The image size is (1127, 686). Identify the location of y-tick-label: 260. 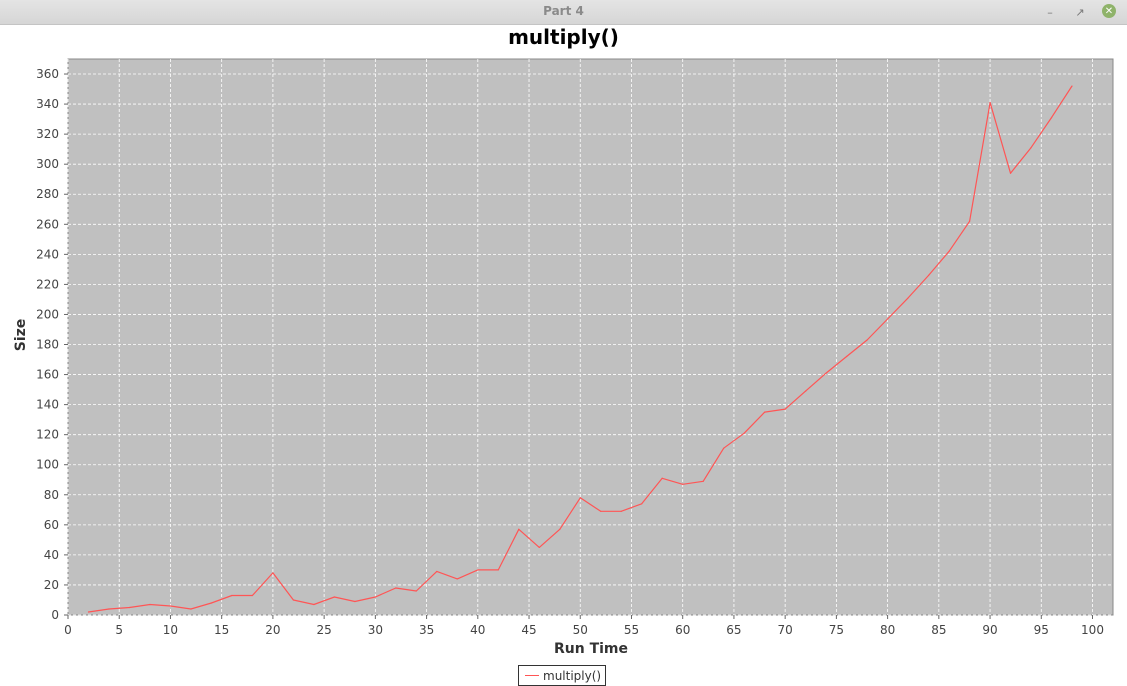
(47, 224).